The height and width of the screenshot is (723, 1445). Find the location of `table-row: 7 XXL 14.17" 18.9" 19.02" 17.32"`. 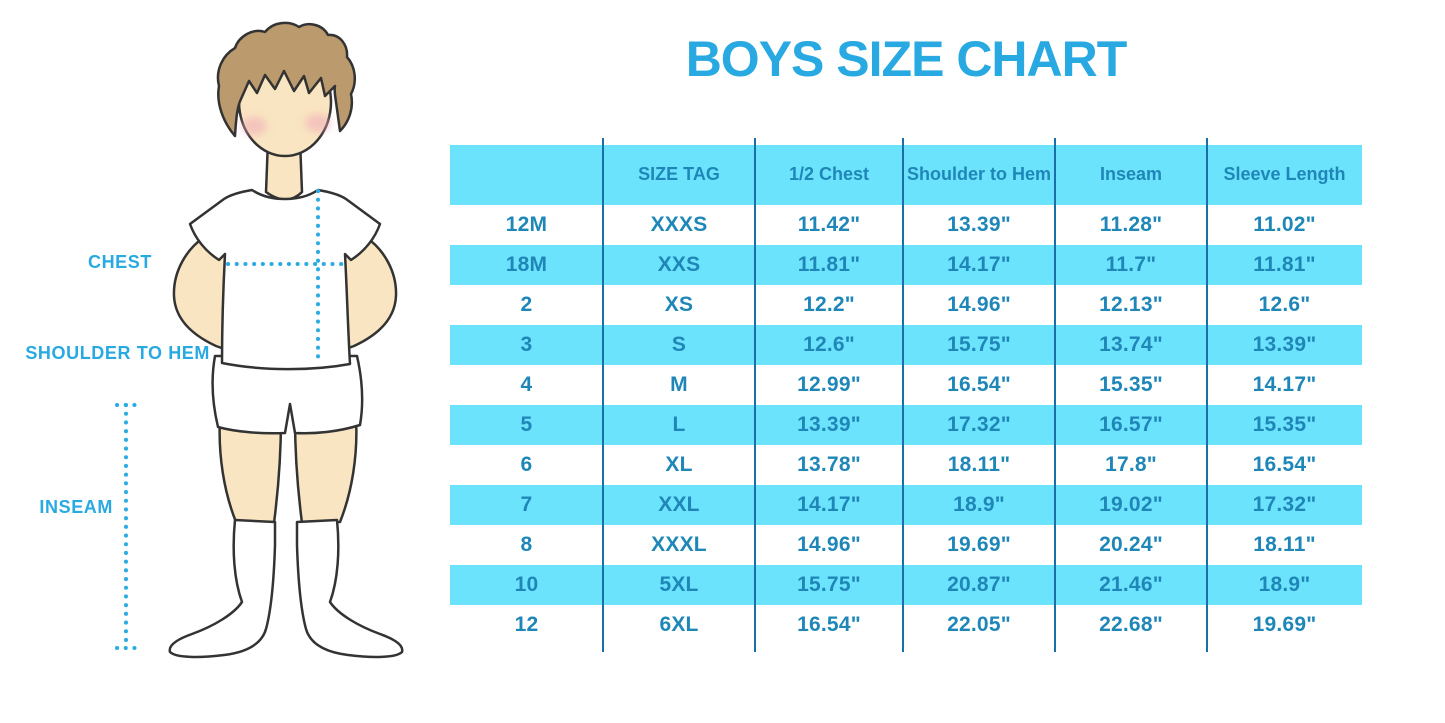

table-row: 7 XXL 14.17" 18.9" 19.02" 17.32" is located at coordinates (906, 505).